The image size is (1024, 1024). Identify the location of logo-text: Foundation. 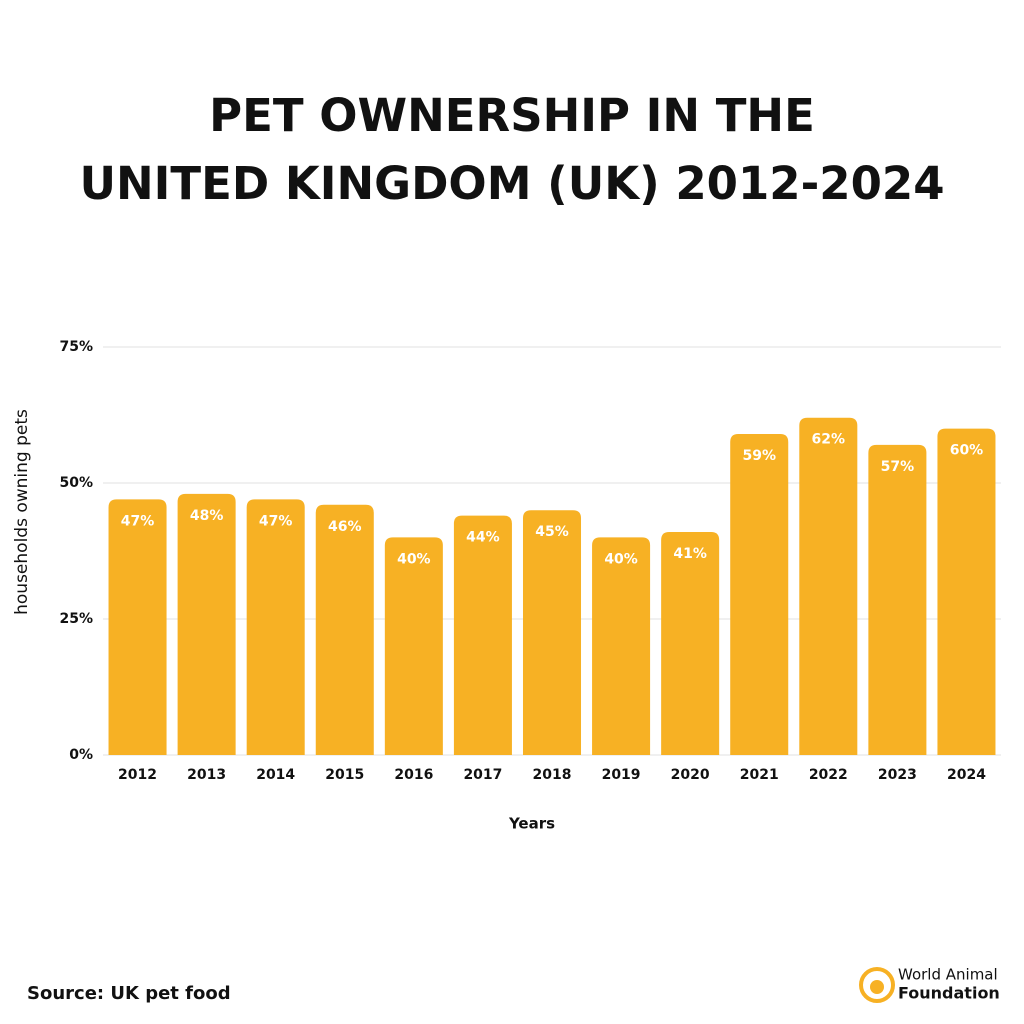
(949, 993).